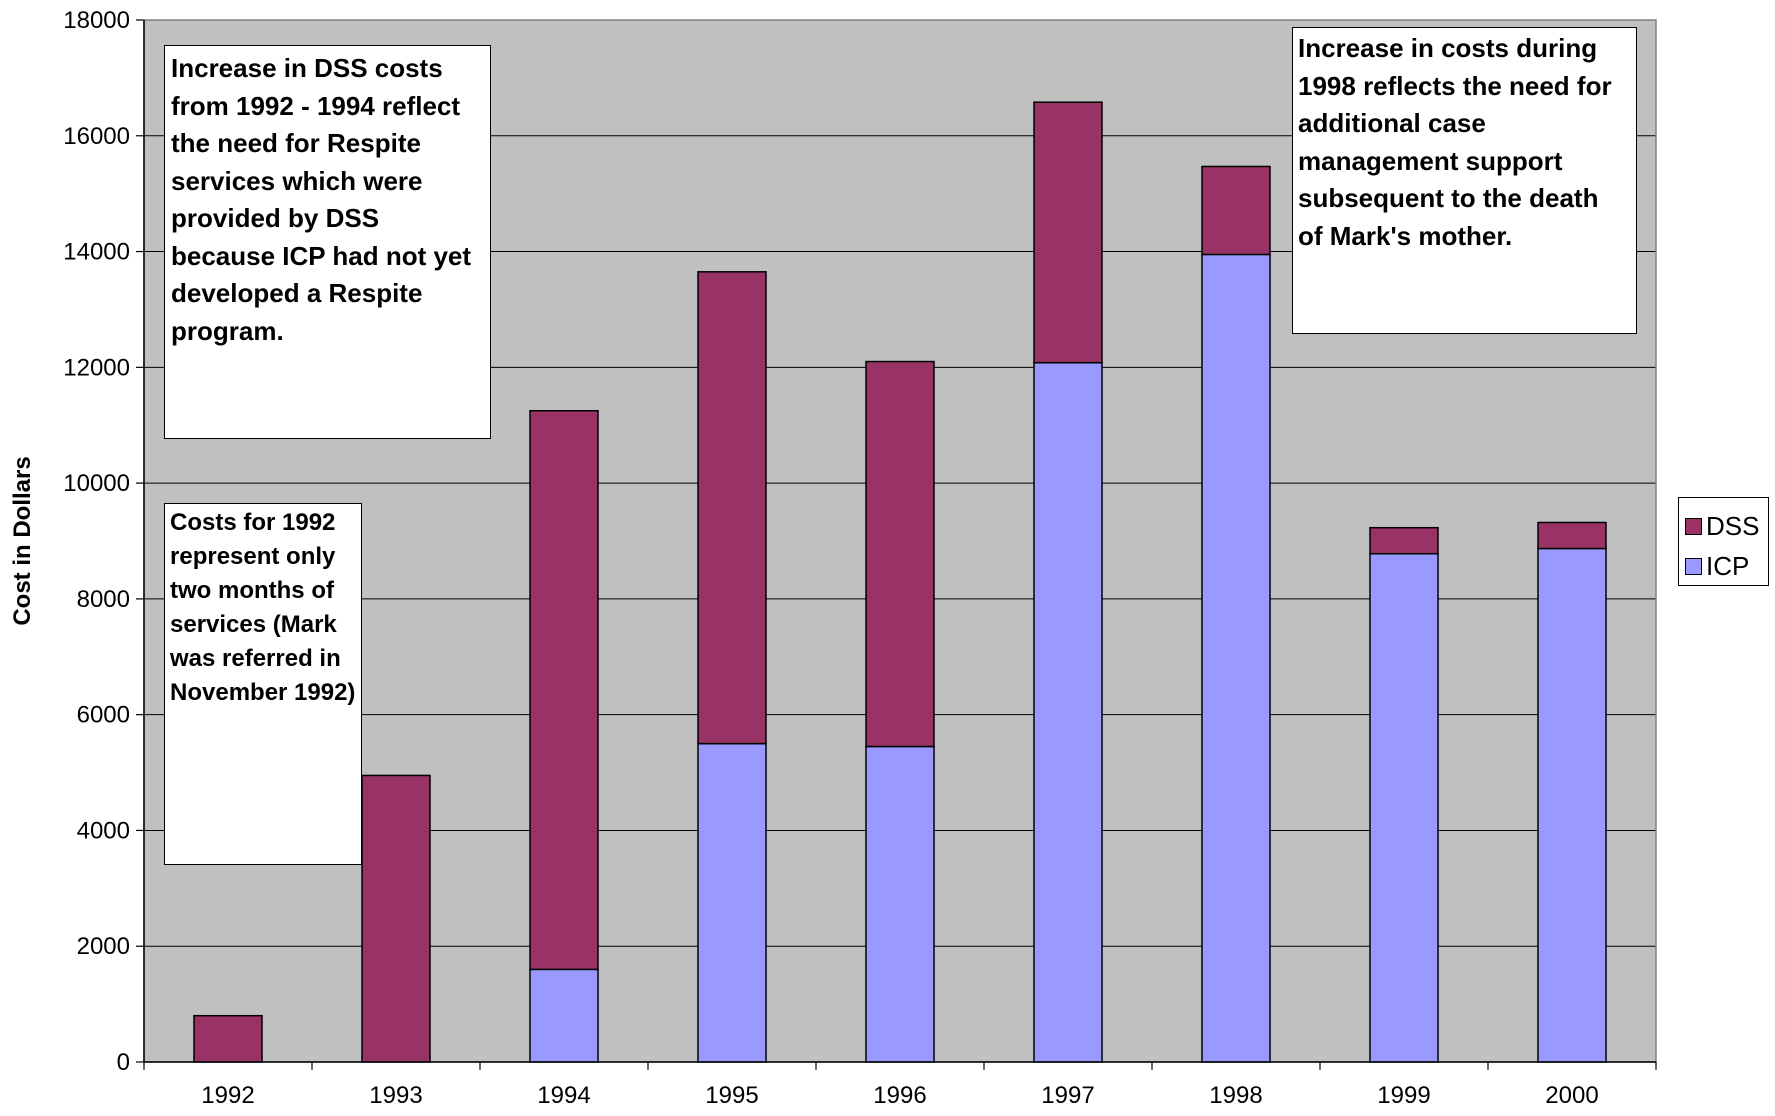  Describe the element at coordinates (103, 599) in the screenshot. I see `y-tick-label: 8000` at that location.